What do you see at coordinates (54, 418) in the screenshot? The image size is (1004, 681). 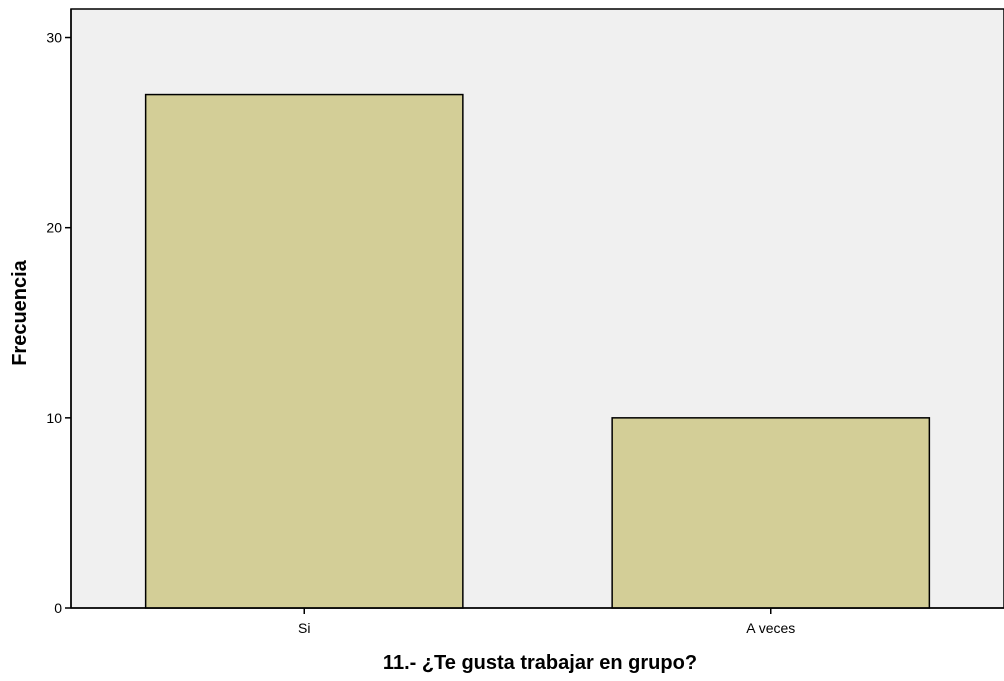 I see `y-tick-label: 10` at bounding box center [54, 418].